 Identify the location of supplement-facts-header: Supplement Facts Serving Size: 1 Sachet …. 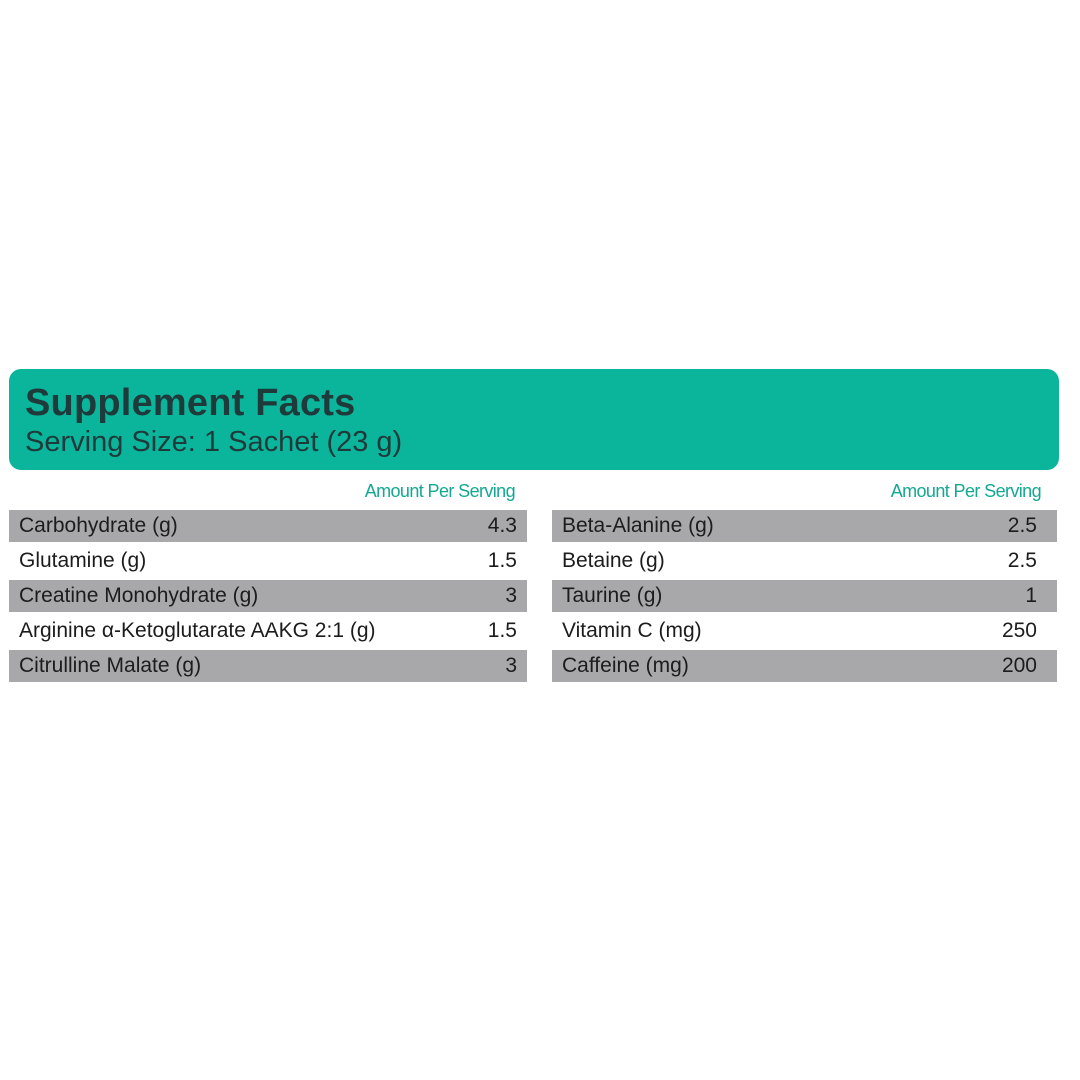
(534, 419).